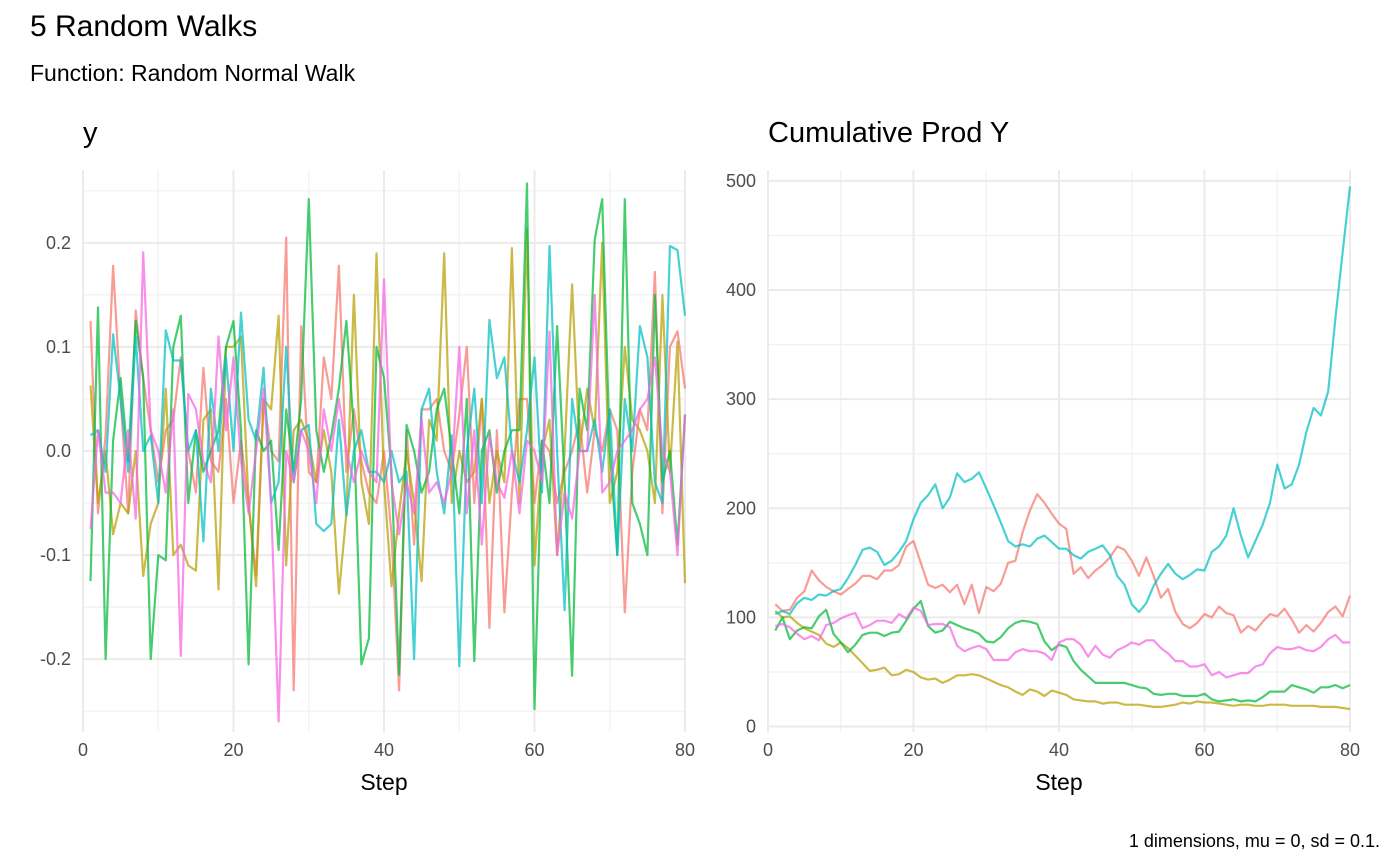 The height and width of the screenshot is (866, 1400). Describe the element at coordinates (144, 26) in the screenshot. I see `chart-title: 5 Random Walks` at that location.